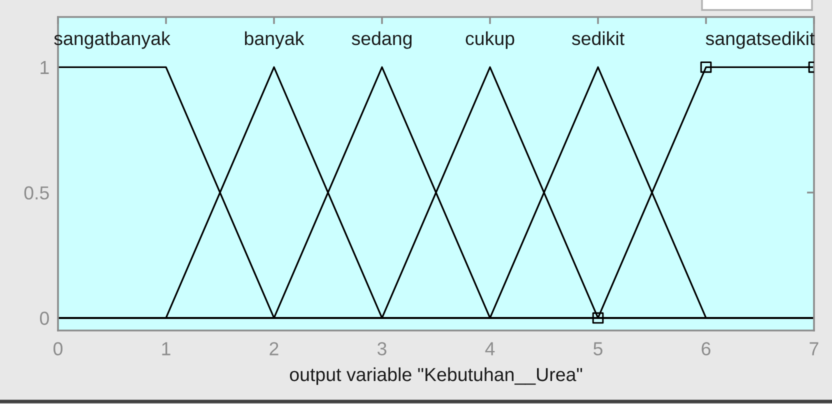 This screenshot has height=404, width=832. I want to click on series-label: banyak, so click(274, 40).